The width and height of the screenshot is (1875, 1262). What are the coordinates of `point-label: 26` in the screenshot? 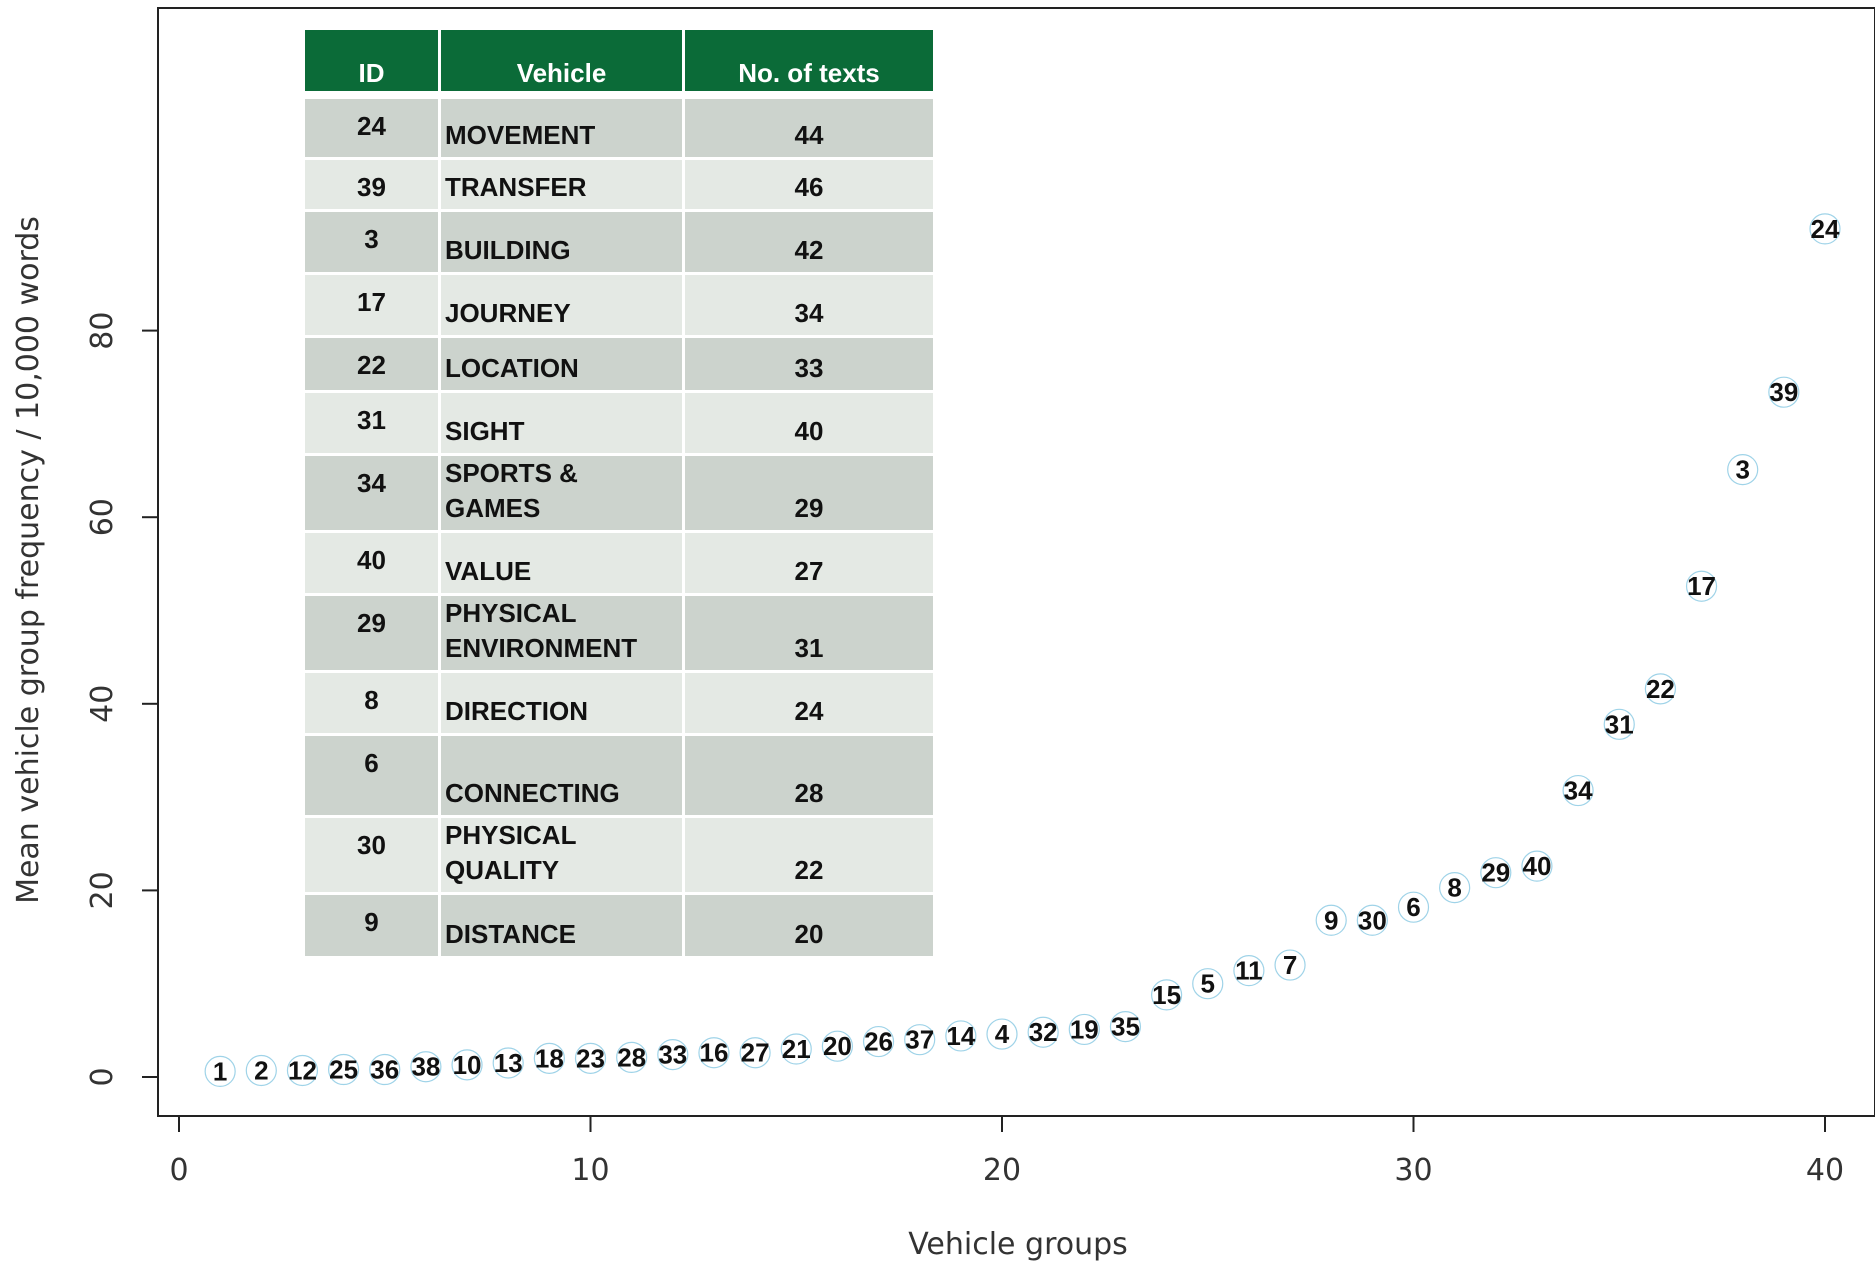 It's located at (878, 1042).